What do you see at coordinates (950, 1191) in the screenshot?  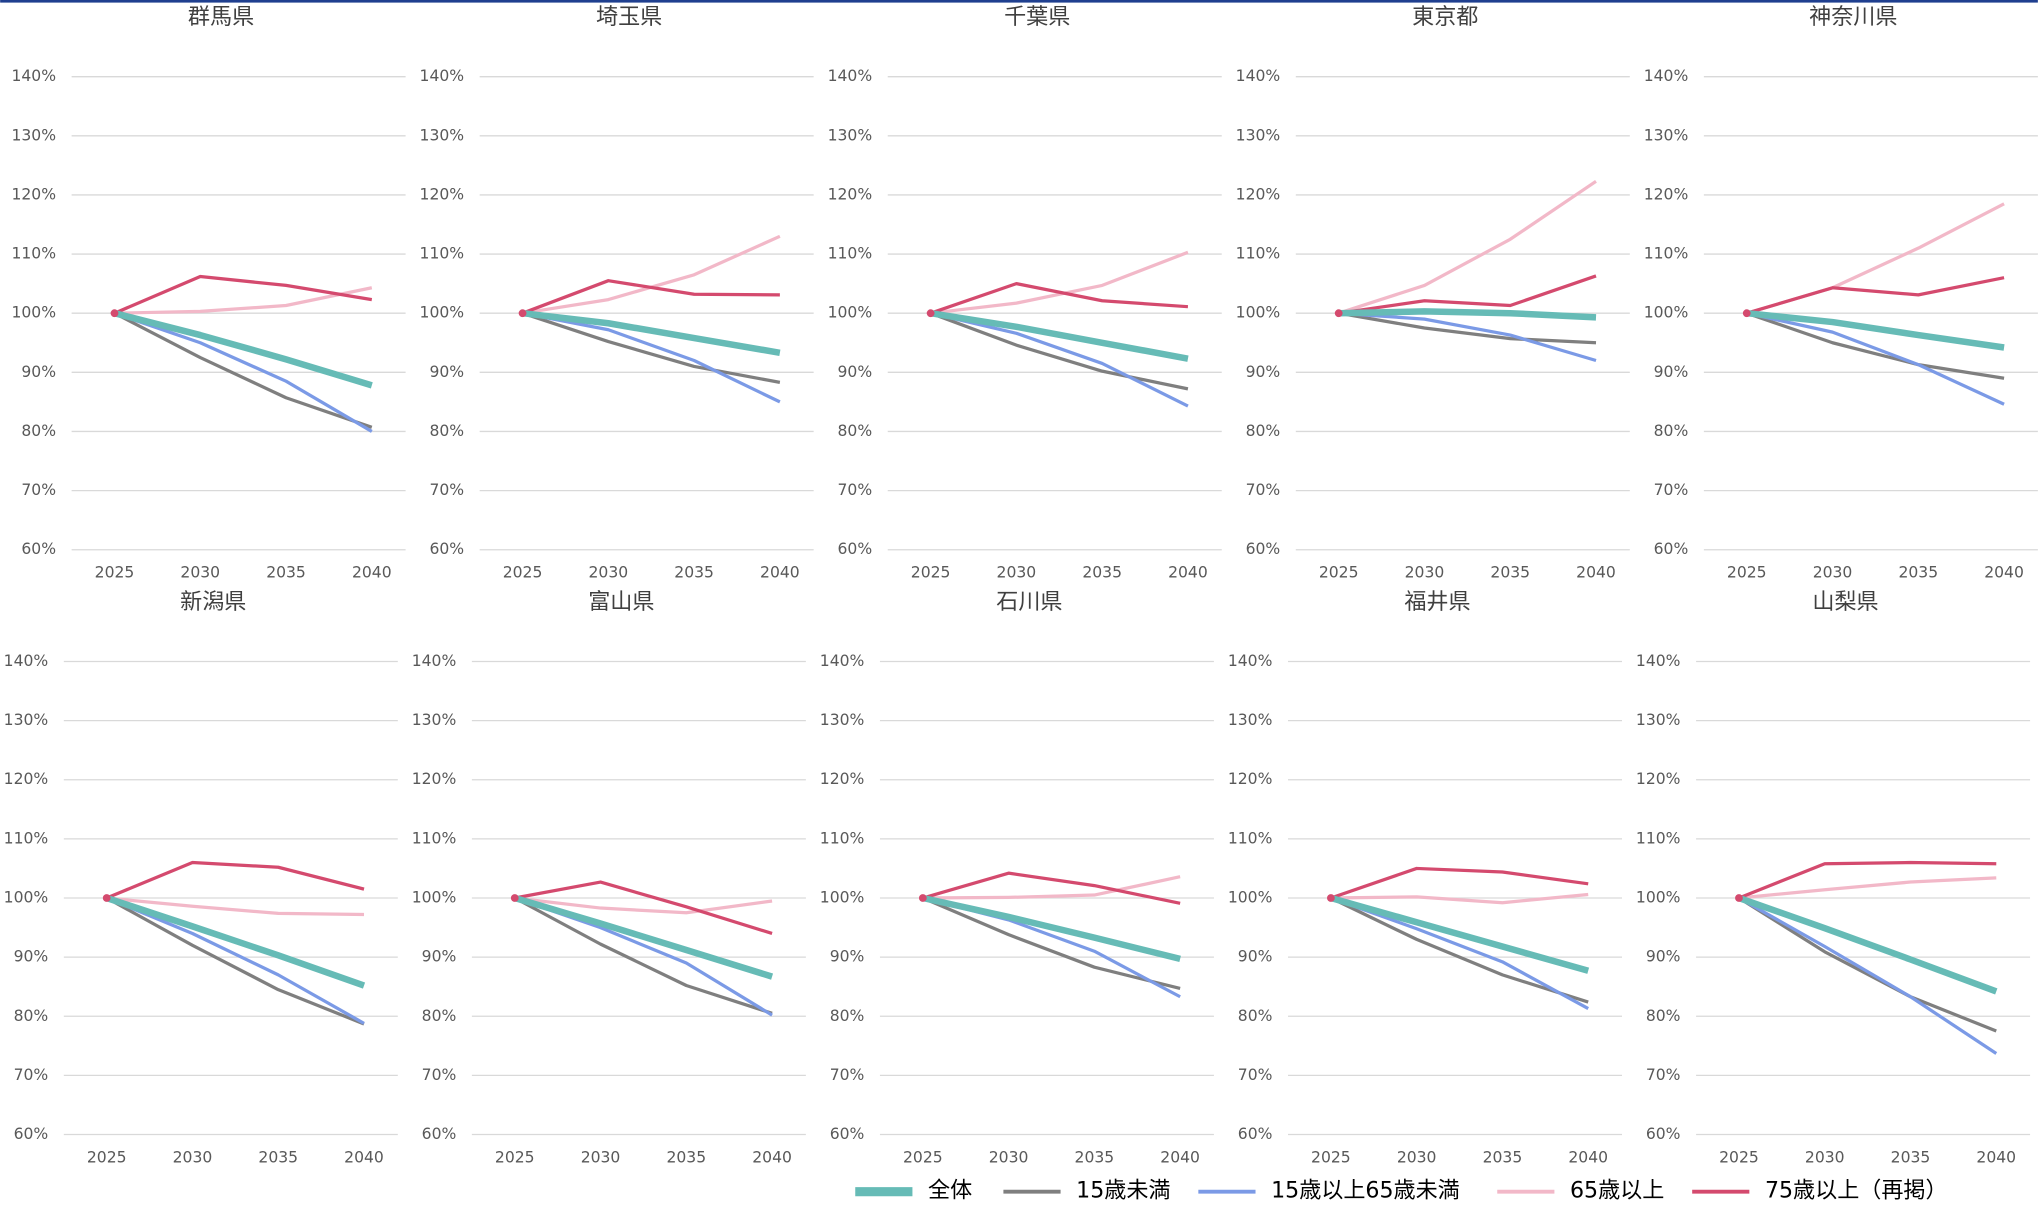 I see `legend-label: 全体` at bounding box center [950, 1191].